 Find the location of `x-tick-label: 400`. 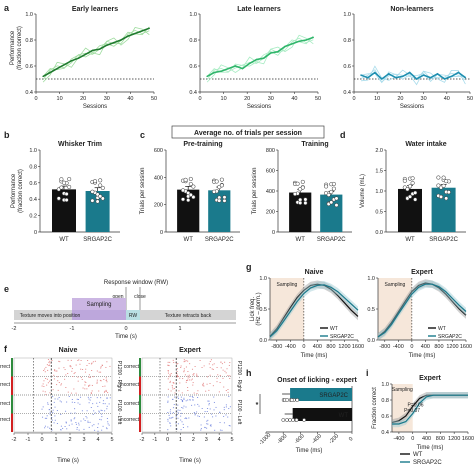

x-tick-label: 400 is located at coordinates (425, 347).